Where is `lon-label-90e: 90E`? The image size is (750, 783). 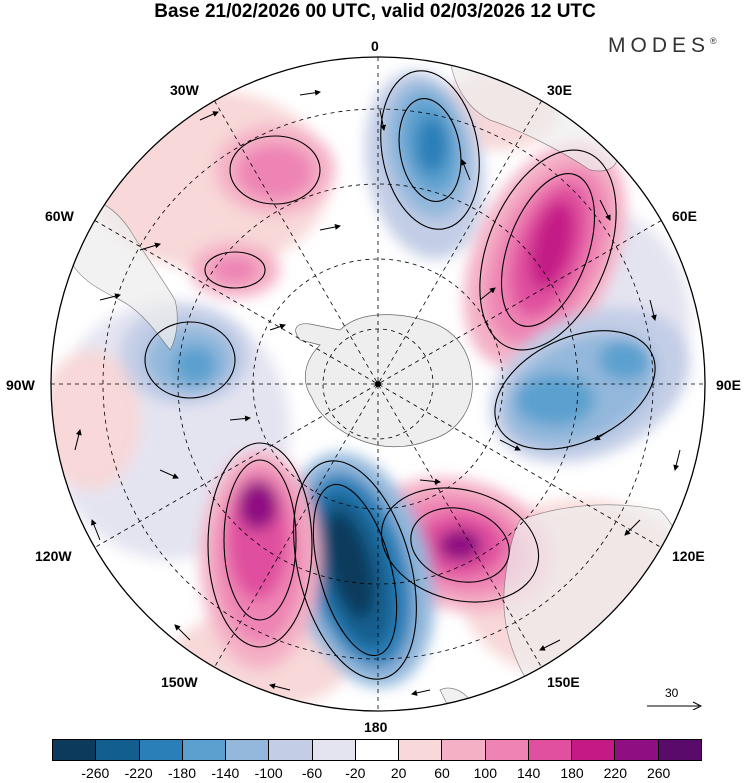 lon-label-90e: 90E is located at coordinates (728, 385).